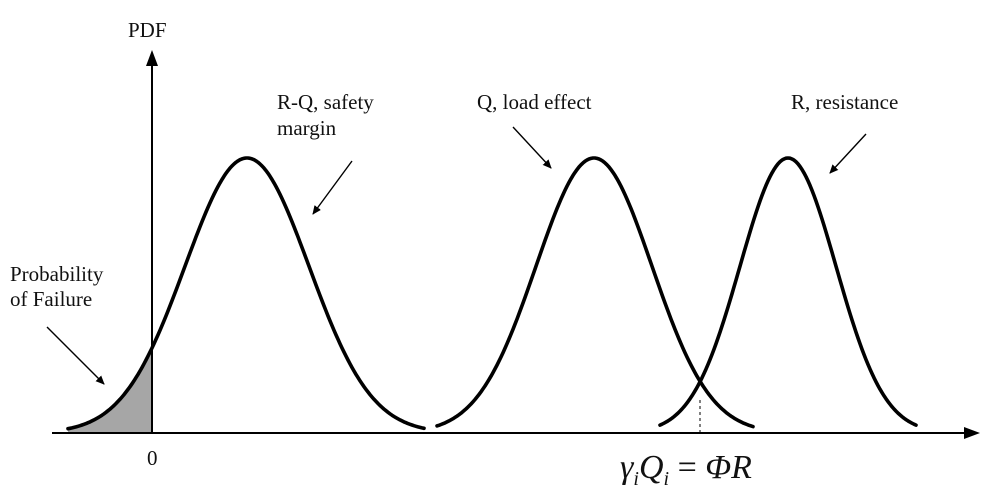  What do you see at coordinates (51, 299) in the screenshot?
I see `failure-label-line2: of Failure` at bounding box center [51, 299].